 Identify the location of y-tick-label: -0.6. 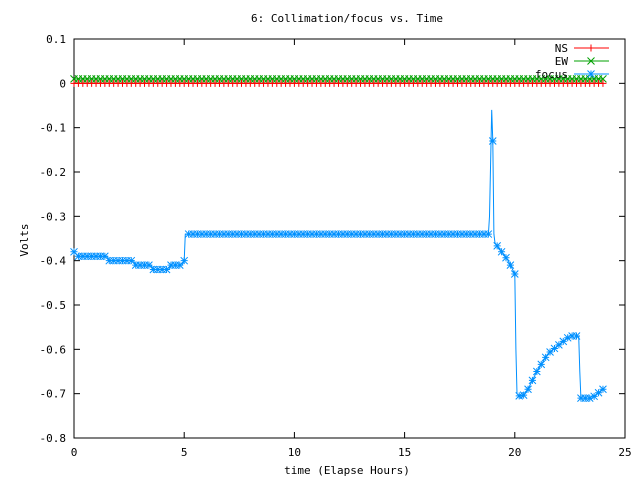
(53, 349).